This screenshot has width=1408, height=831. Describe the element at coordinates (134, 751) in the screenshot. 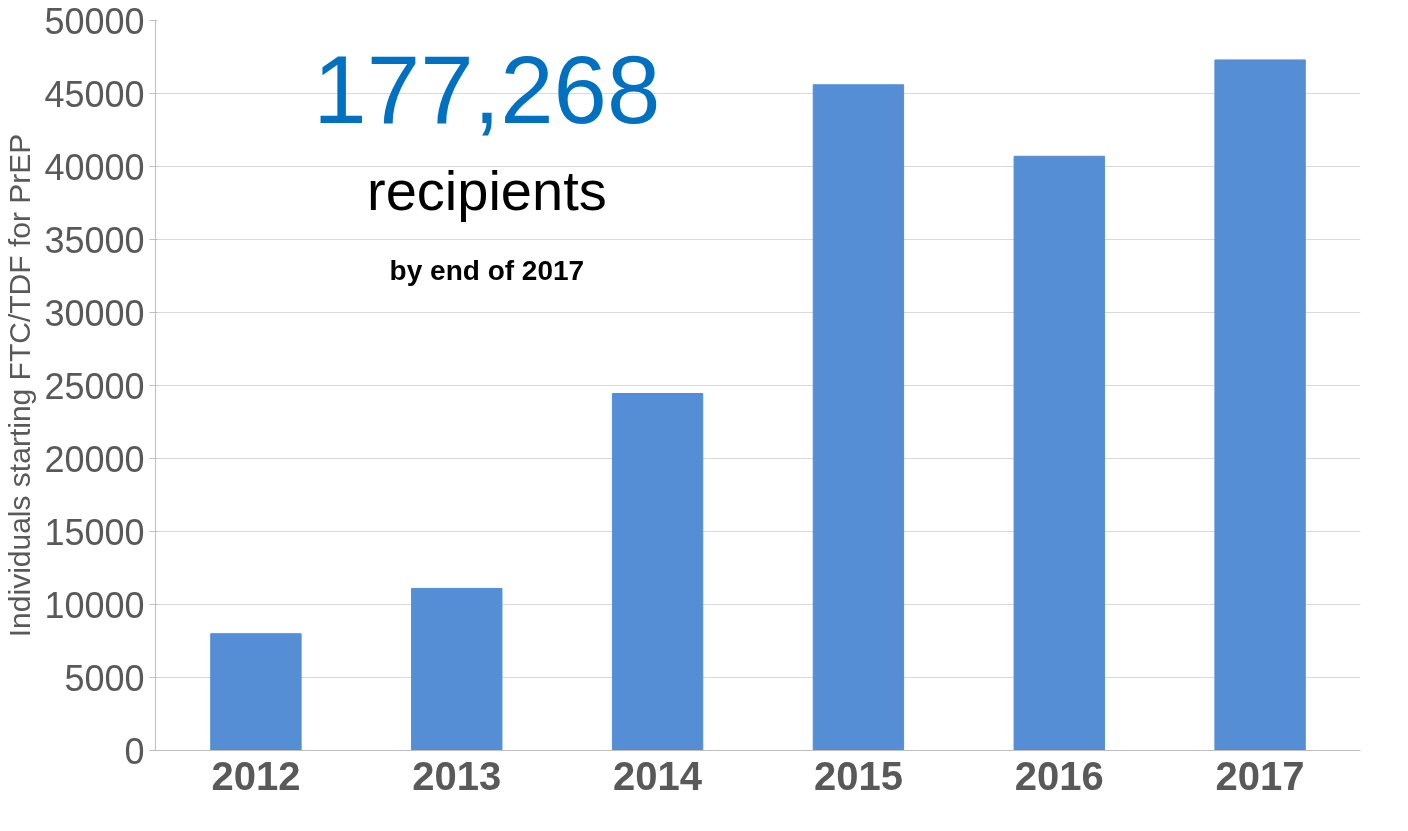

I see `y-tick-label: 0` at that location.